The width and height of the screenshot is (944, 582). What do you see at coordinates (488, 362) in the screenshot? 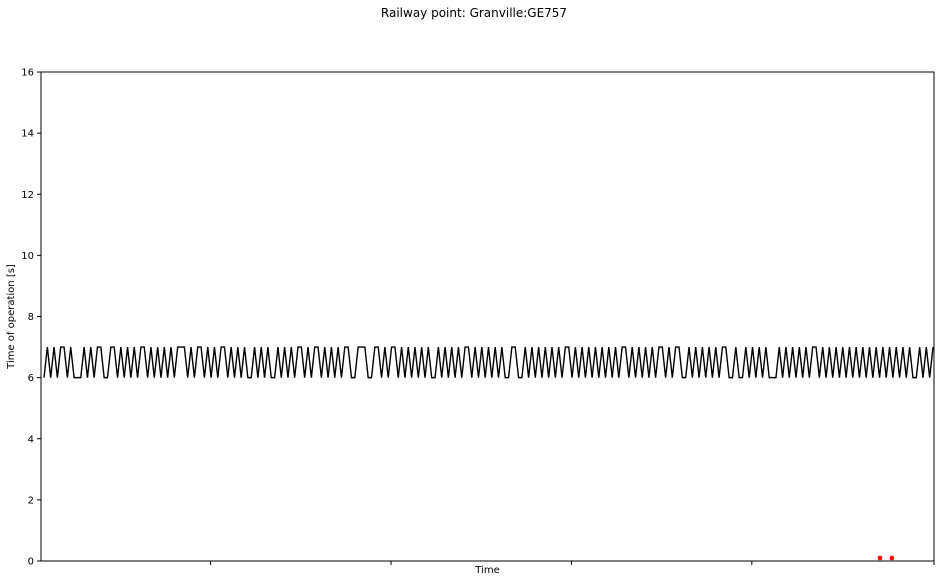
I see `series-line-time-of-operation` at bounding box center [488, 362].